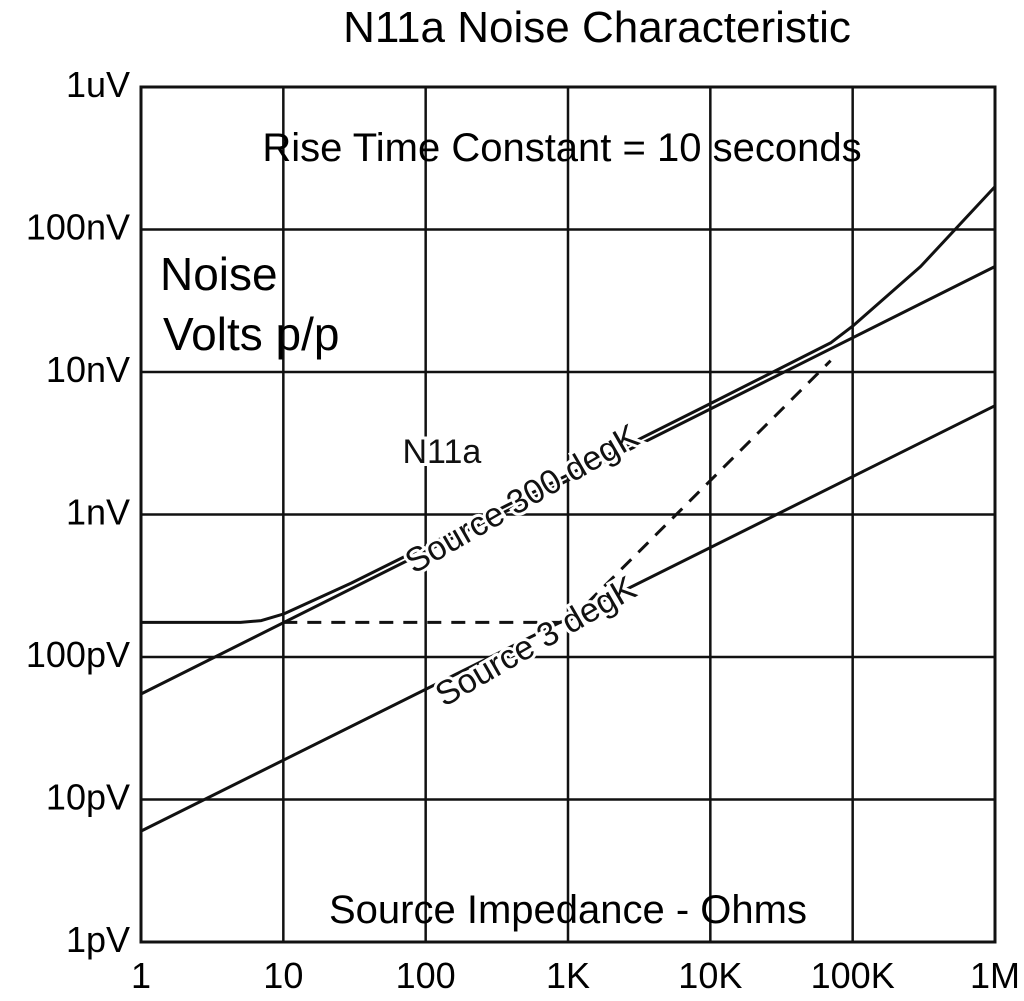 The width and height of the screenshot is (1024, 1001). I want to click on y-tick-label-1uv: 1uV, so click(98, 84).